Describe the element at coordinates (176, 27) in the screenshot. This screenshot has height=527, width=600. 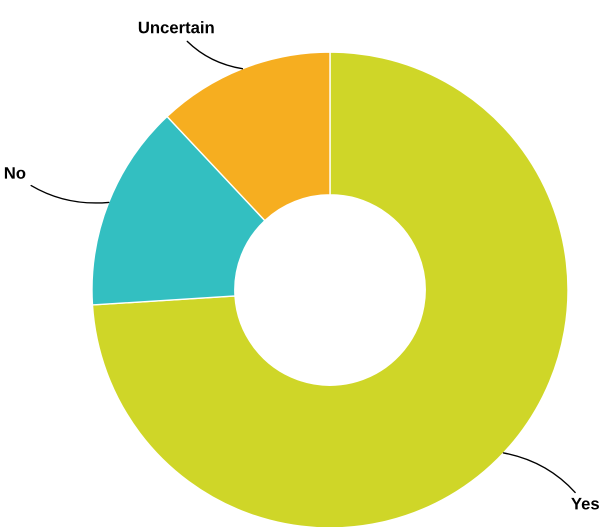
I see `slice-label: Uncertain` at that location.